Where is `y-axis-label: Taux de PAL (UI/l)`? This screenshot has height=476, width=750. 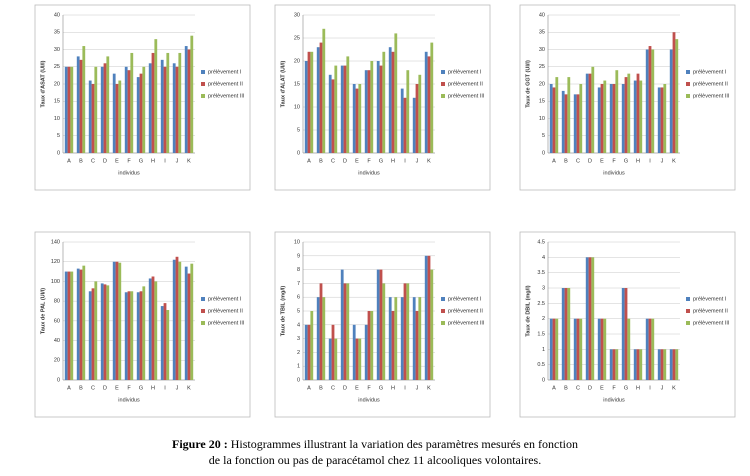 y-axis-label: Taux de PAL (UI/l) is located at coordinates (43, 311).